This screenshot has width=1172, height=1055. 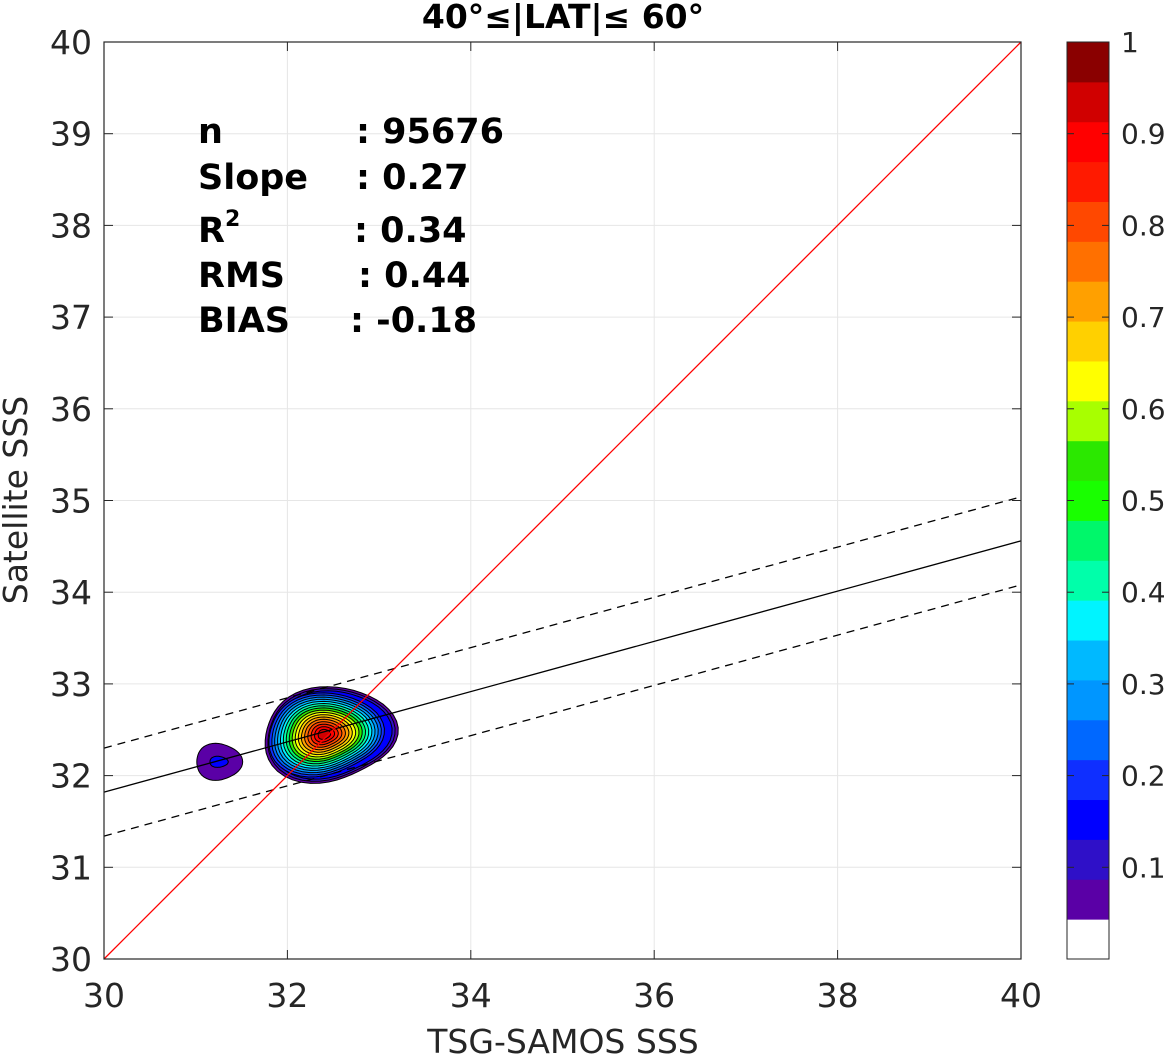 What do you see at coordinates (71, 134) in the screenshot?
I see `y-tick-label: 39` at bounding box center [71, 134].